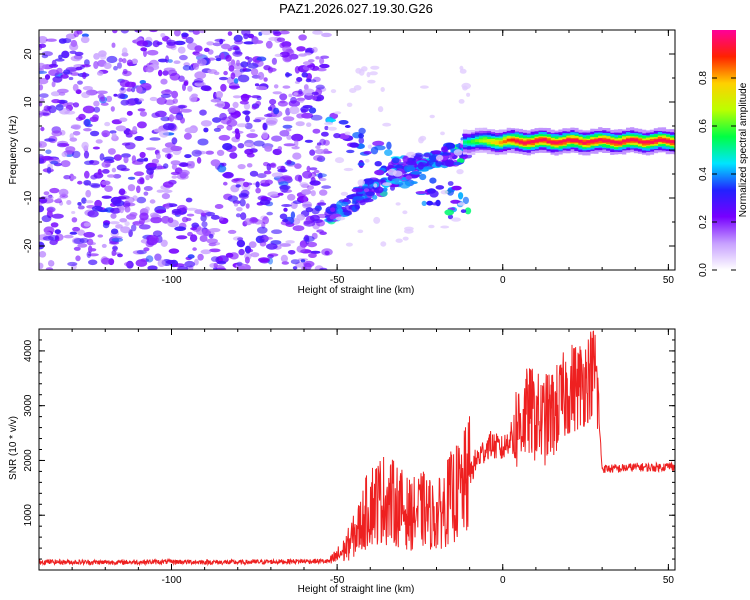  I want to click on y-tick-label: -20, so click(28, 245).